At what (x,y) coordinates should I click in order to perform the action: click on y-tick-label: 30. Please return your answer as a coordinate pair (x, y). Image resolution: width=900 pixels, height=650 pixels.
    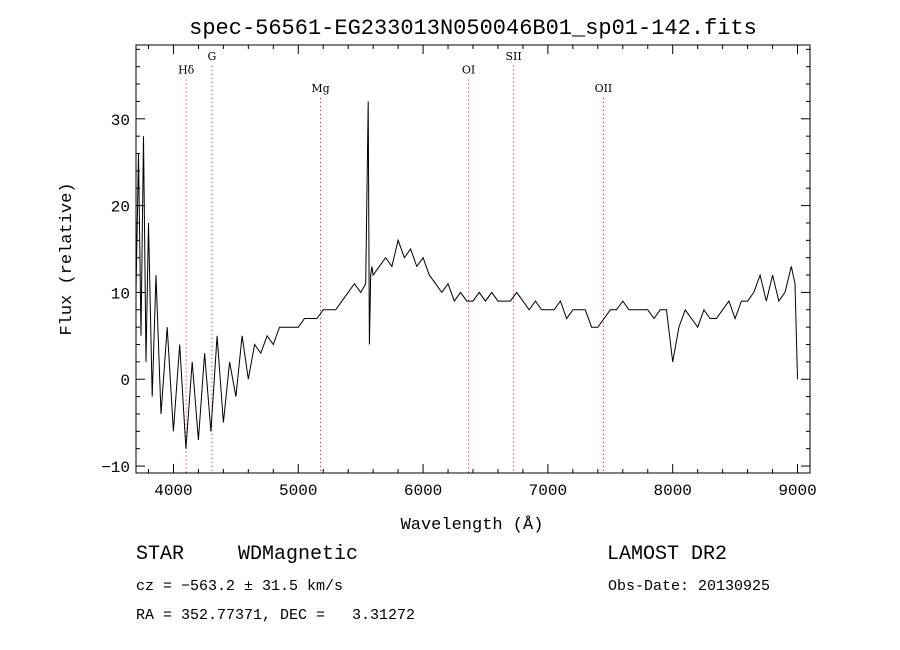
    Looking at the image, I should click on (120, 121).